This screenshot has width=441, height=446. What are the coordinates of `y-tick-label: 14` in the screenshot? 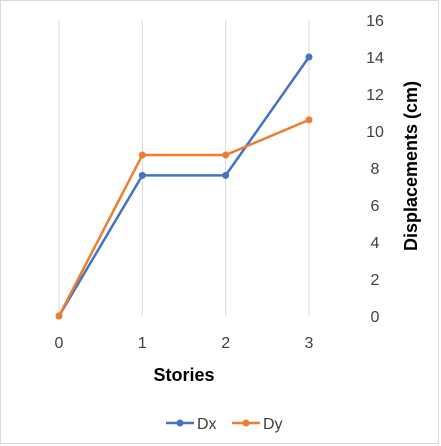 It's located at (375, 58).